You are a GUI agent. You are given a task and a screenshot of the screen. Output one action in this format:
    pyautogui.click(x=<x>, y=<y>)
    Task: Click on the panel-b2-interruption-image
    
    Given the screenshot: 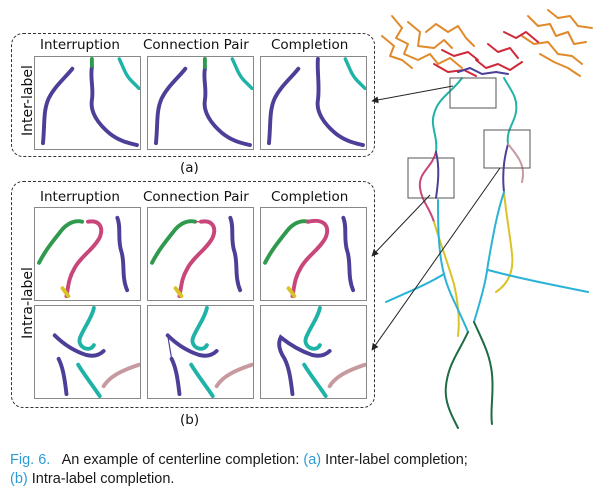 What is the action you would take?
    pyautogui.click(x=96, y=352)
    